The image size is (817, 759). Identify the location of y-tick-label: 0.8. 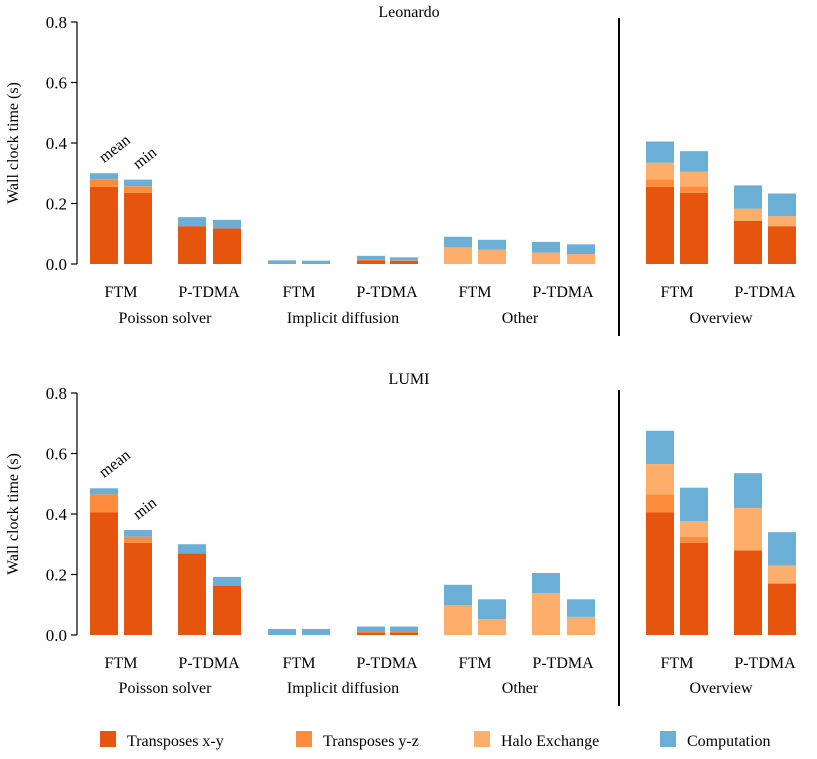
(56, 393).